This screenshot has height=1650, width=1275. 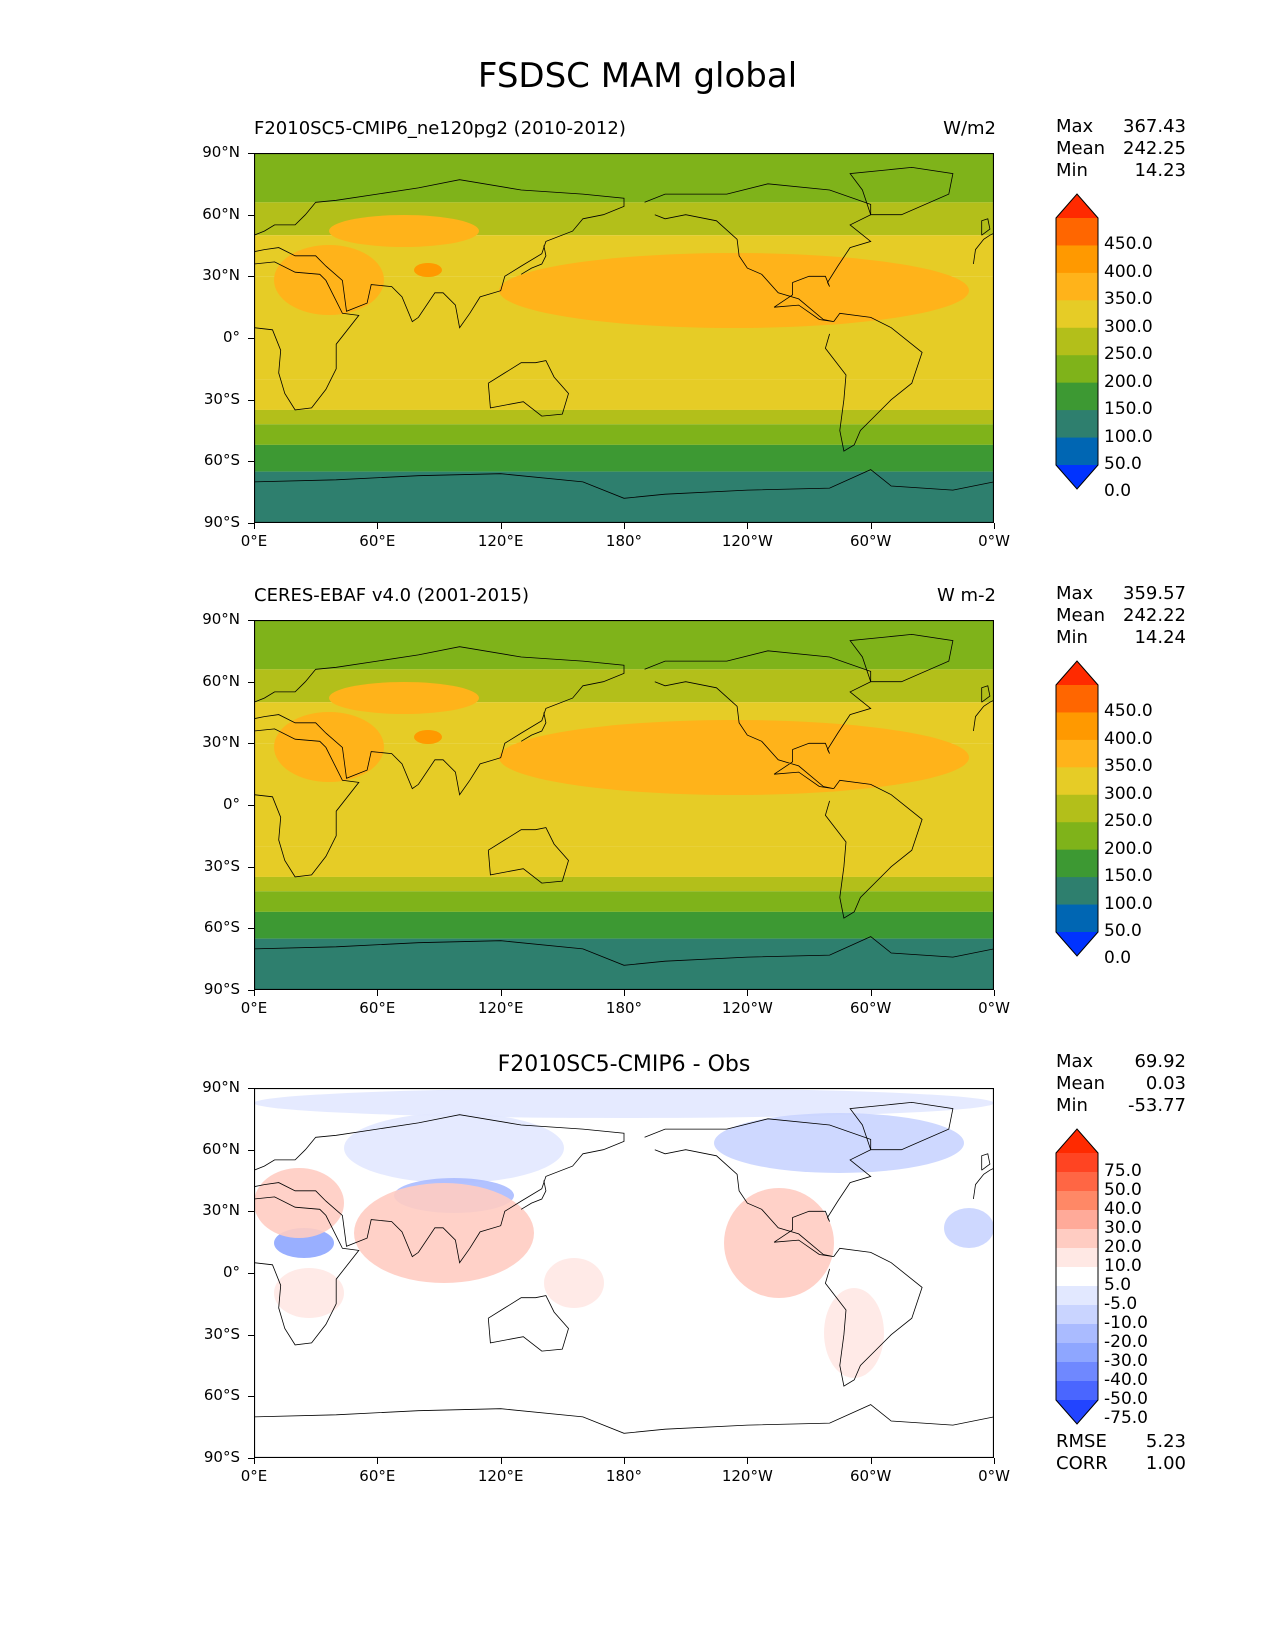 I want to click on colorbar-extend-max, so click(x=1077, y=206).